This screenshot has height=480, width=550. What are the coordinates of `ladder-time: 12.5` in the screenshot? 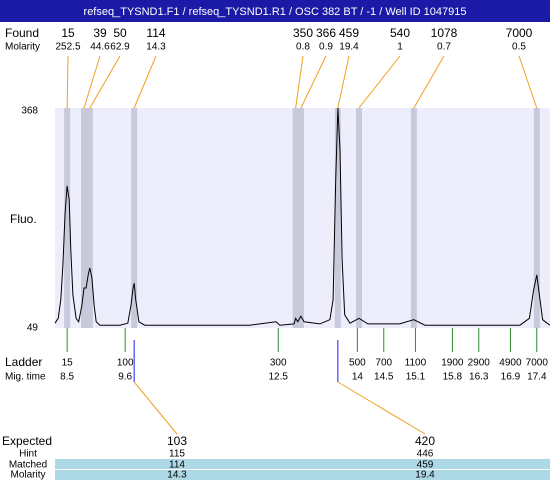 It's located at (278, 377).